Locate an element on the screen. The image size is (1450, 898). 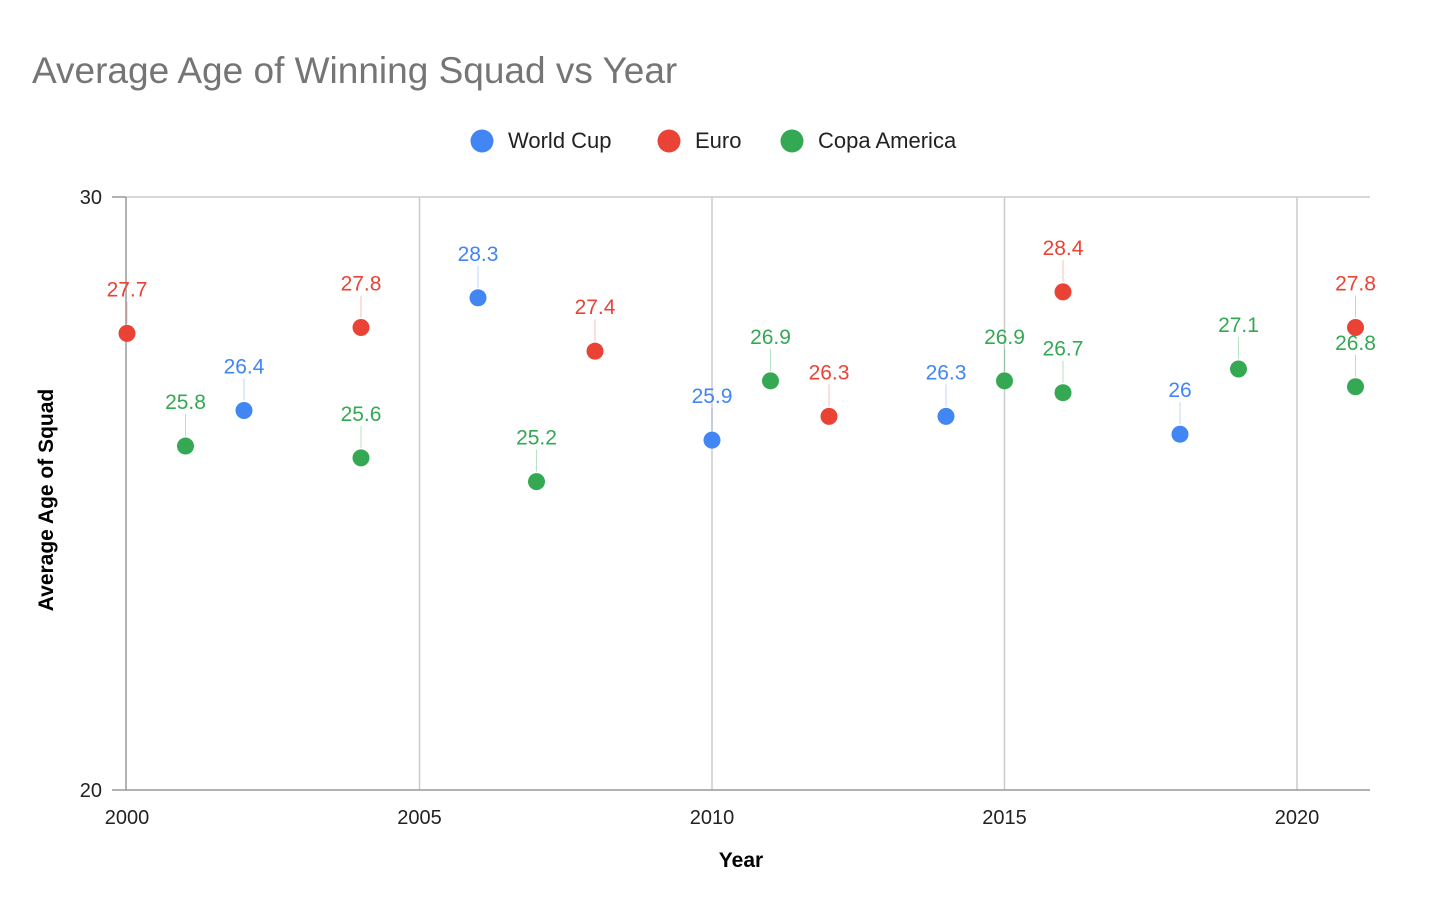
legend-item: Copa America is located at coordinates (868, 140).